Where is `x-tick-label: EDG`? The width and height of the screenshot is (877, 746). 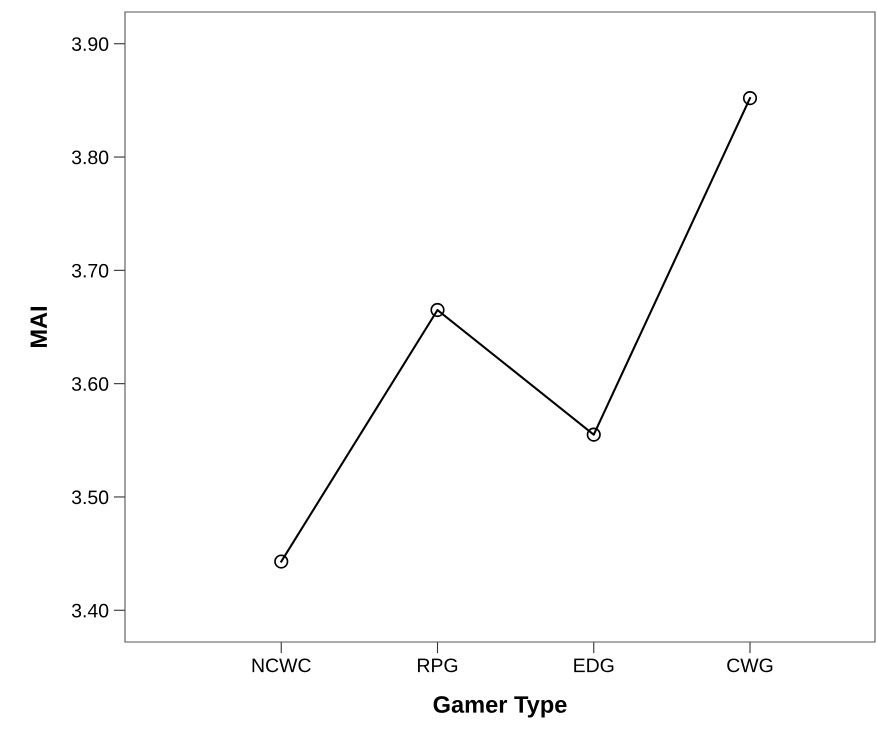
x-tick-label: EDG is located at coordinates (594, 665).